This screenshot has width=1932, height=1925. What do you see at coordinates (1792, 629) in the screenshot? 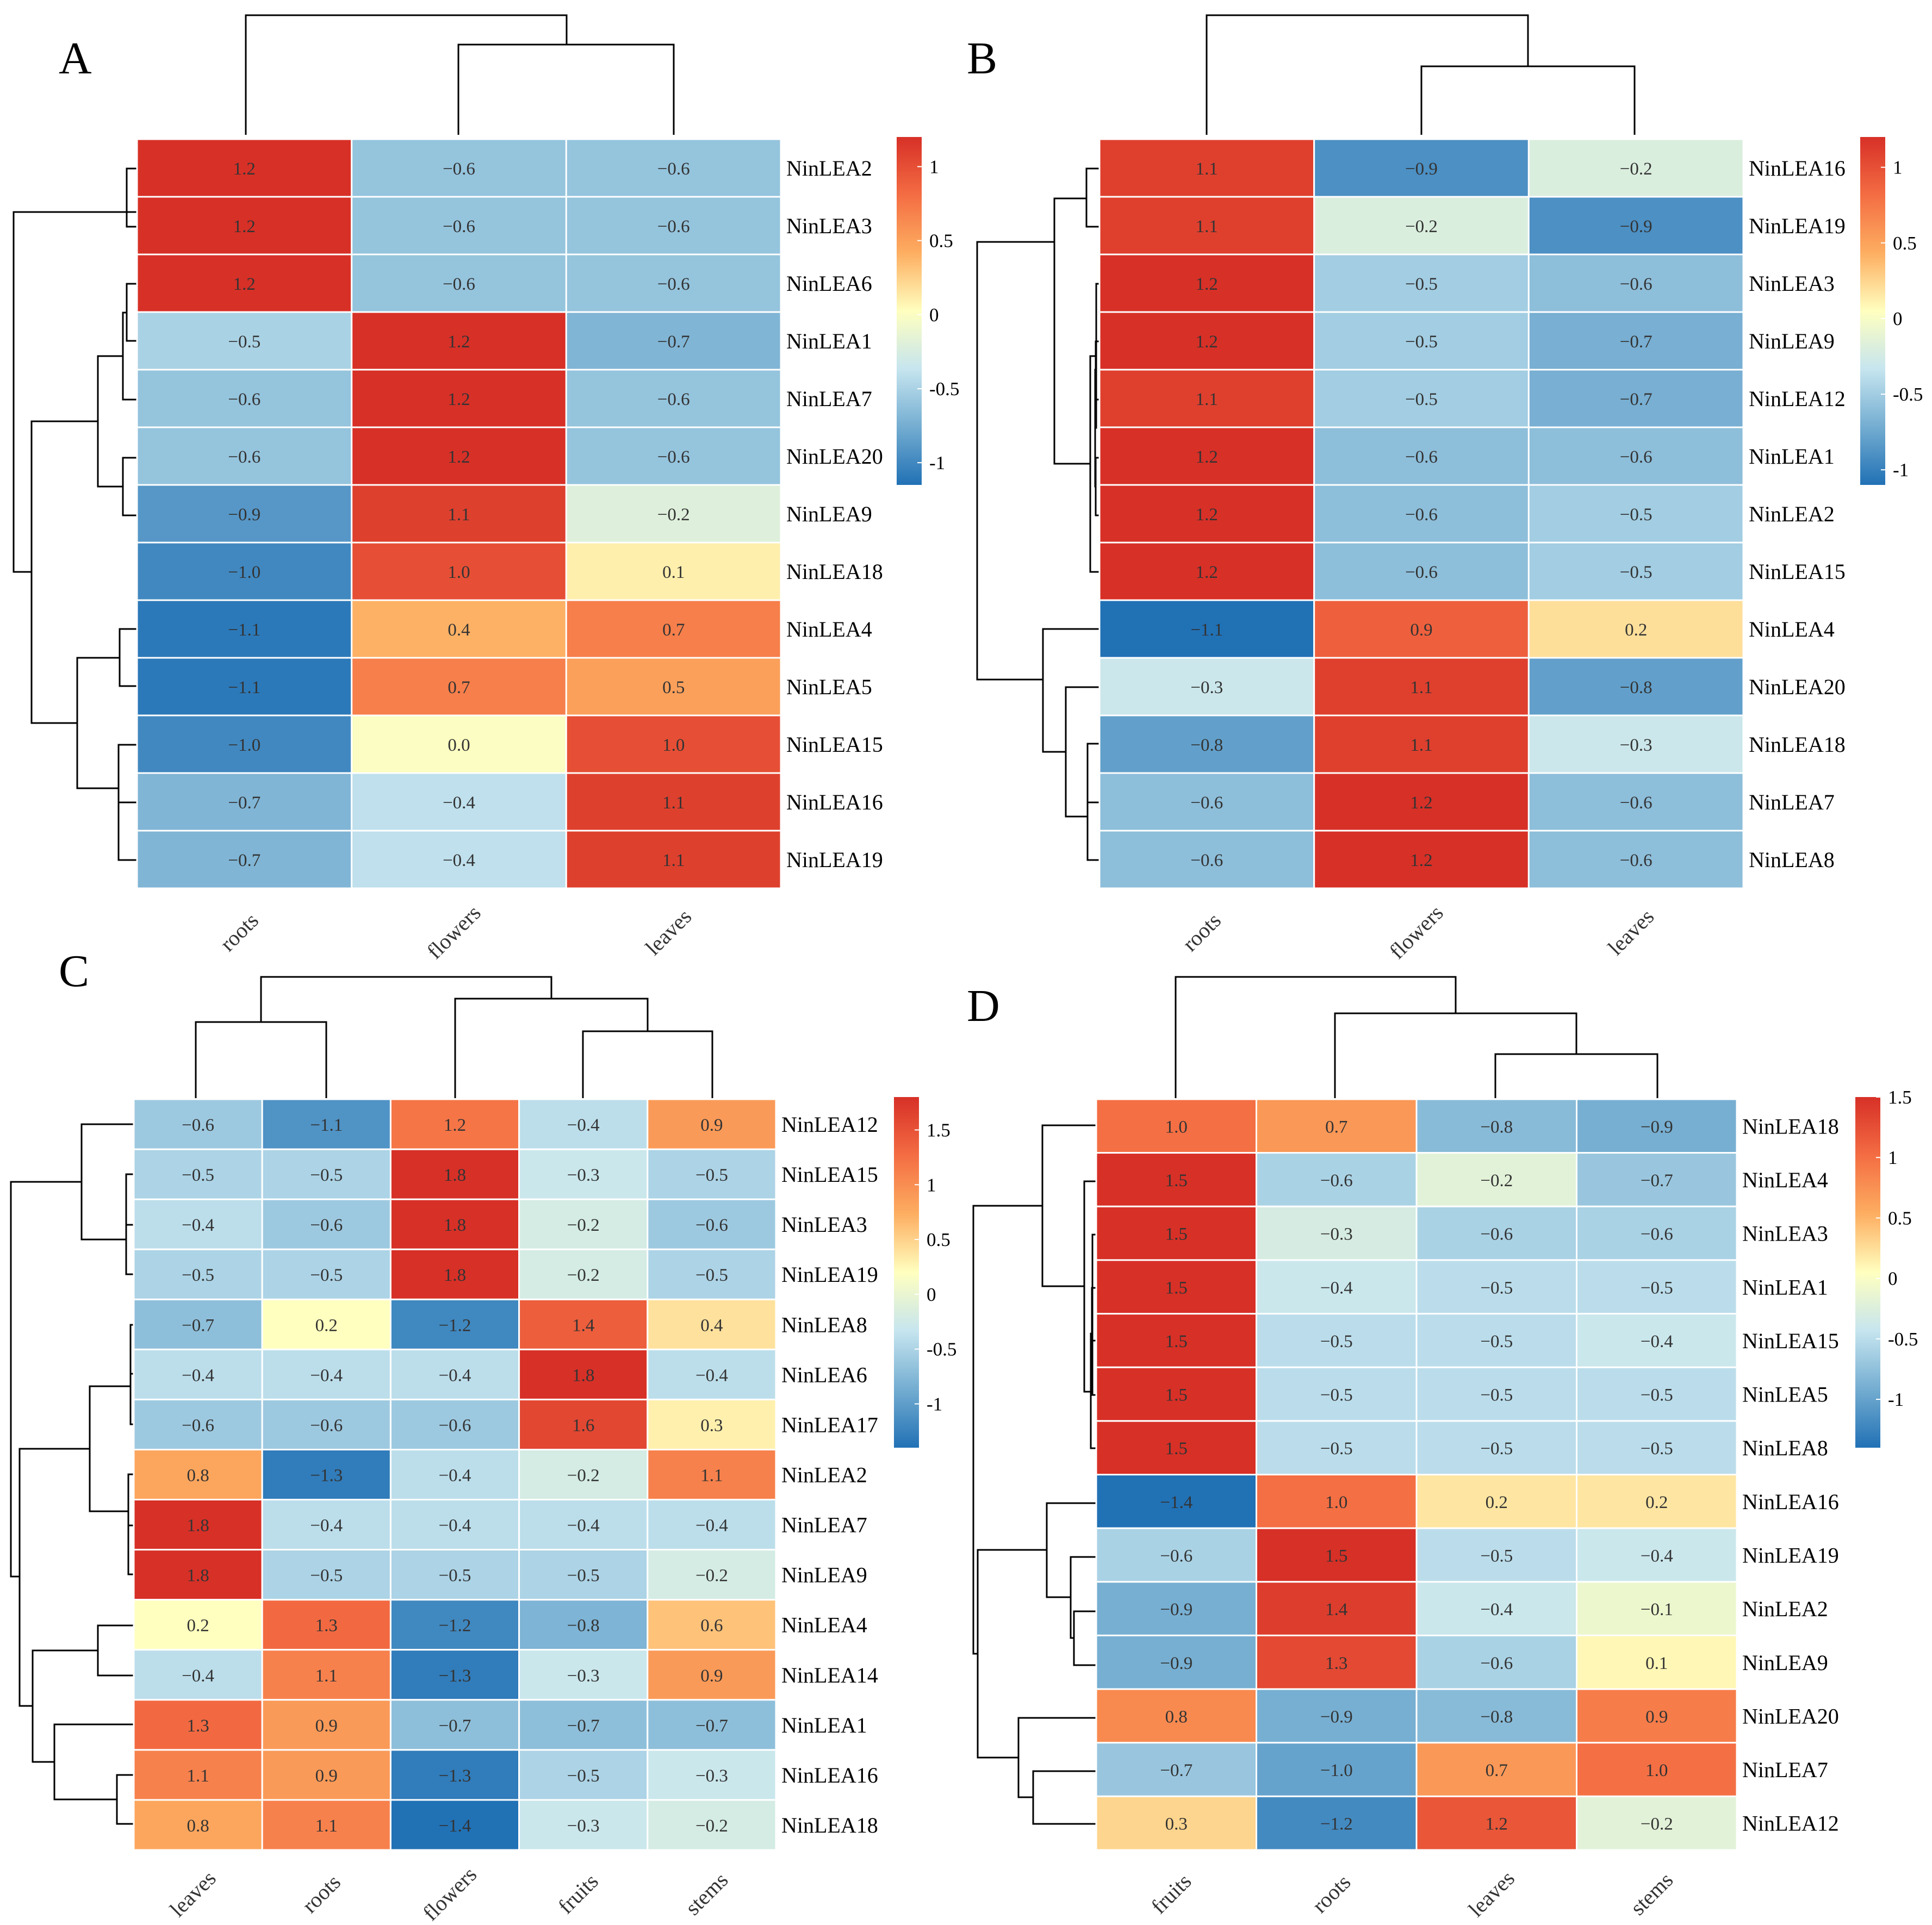
I see `row-label: NinLEA4` at bounding box center [1792, 629].